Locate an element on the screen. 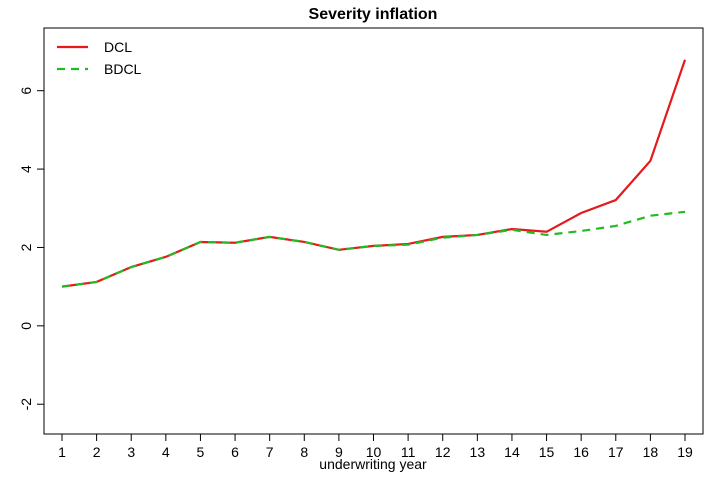 The height and width of the screenshot is (480, 704). x-tick-label: 10 is located at coordinates (374, 452).